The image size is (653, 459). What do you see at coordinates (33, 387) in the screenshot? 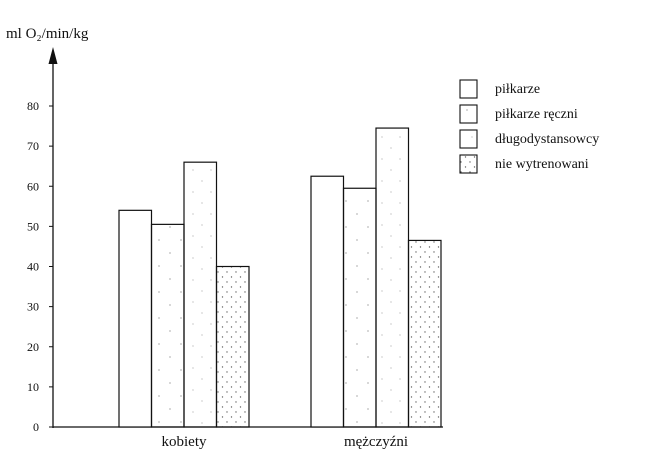
I see `y-tick-label: 10` at bounding box center [33, 387].